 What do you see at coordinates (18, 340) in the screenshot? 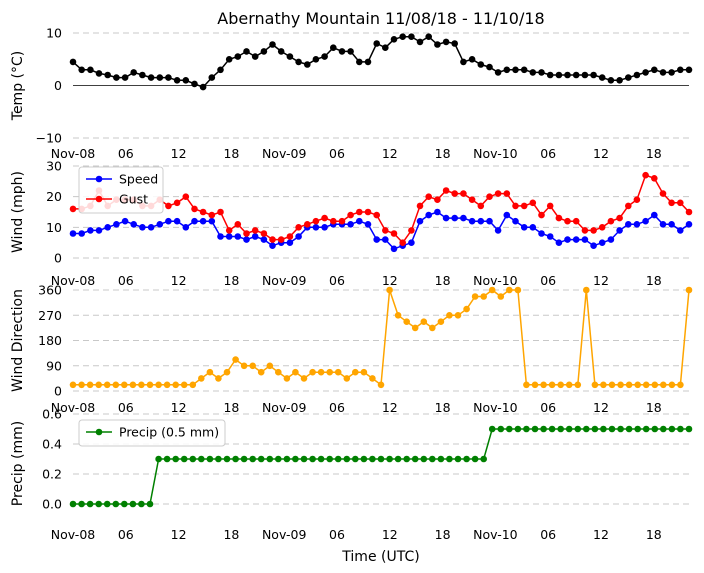
I see `y-axis-label: Wind Direction` at bounding box center [18, 340].